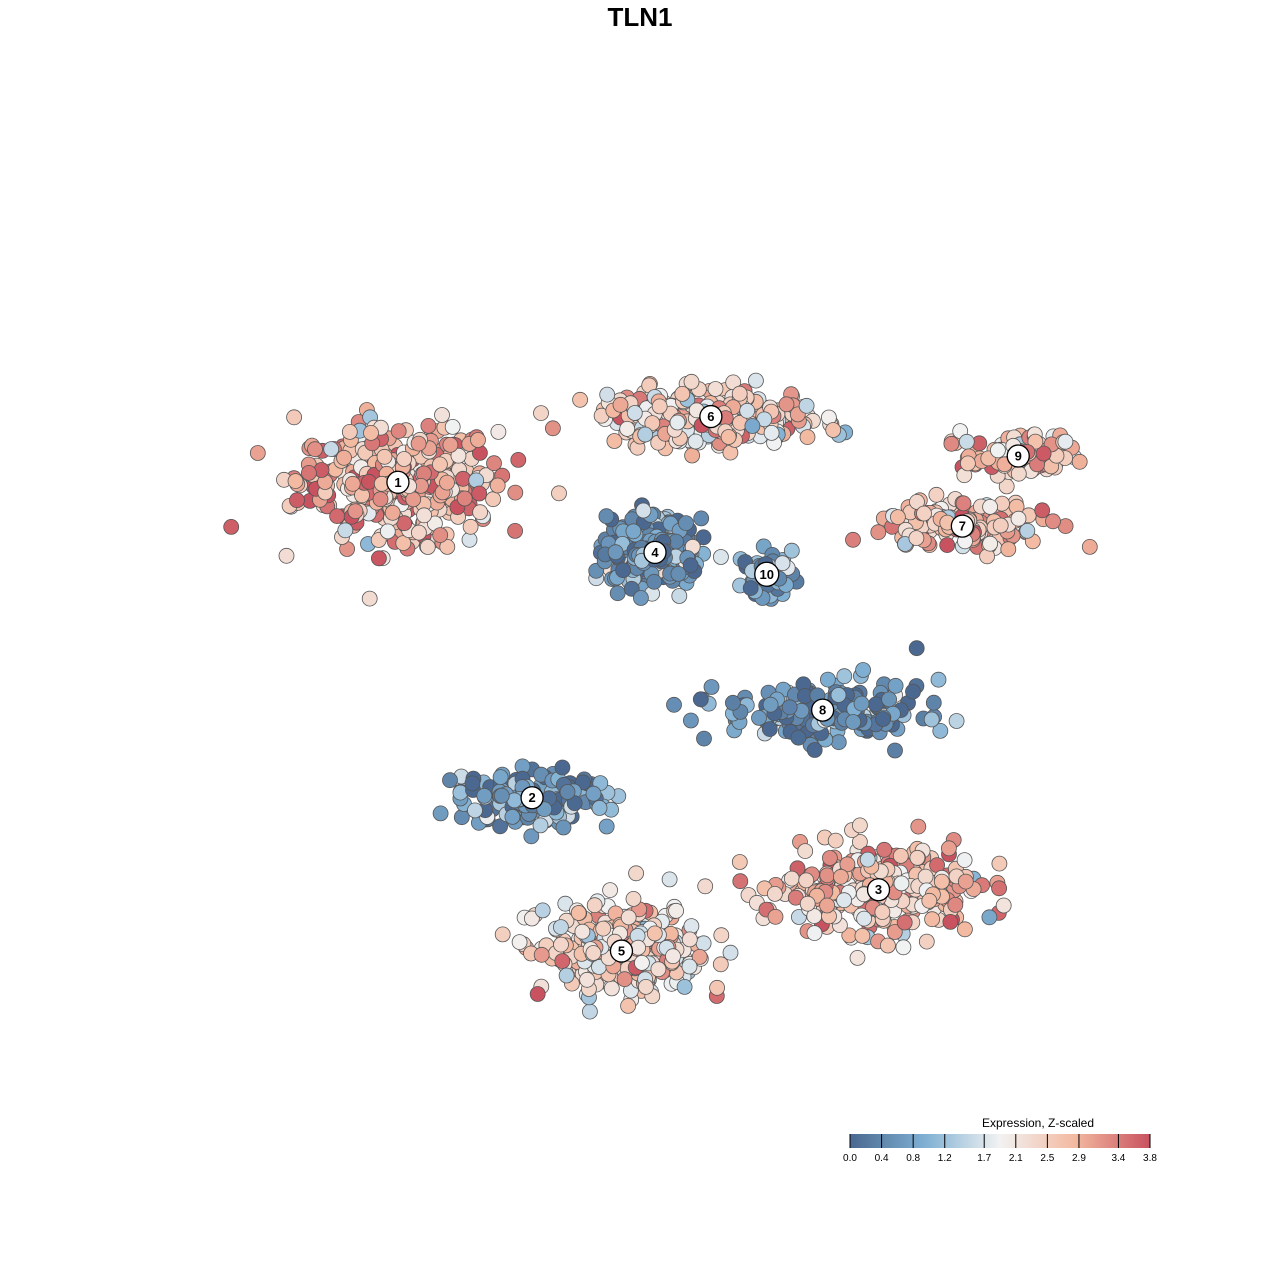 The width and height of the screenshot is (1280, 1280). What do you see at coordinates (1018, 456) in the screenshot?
I see `cluster-label-9: 9` at bounding box center [1018, 456].